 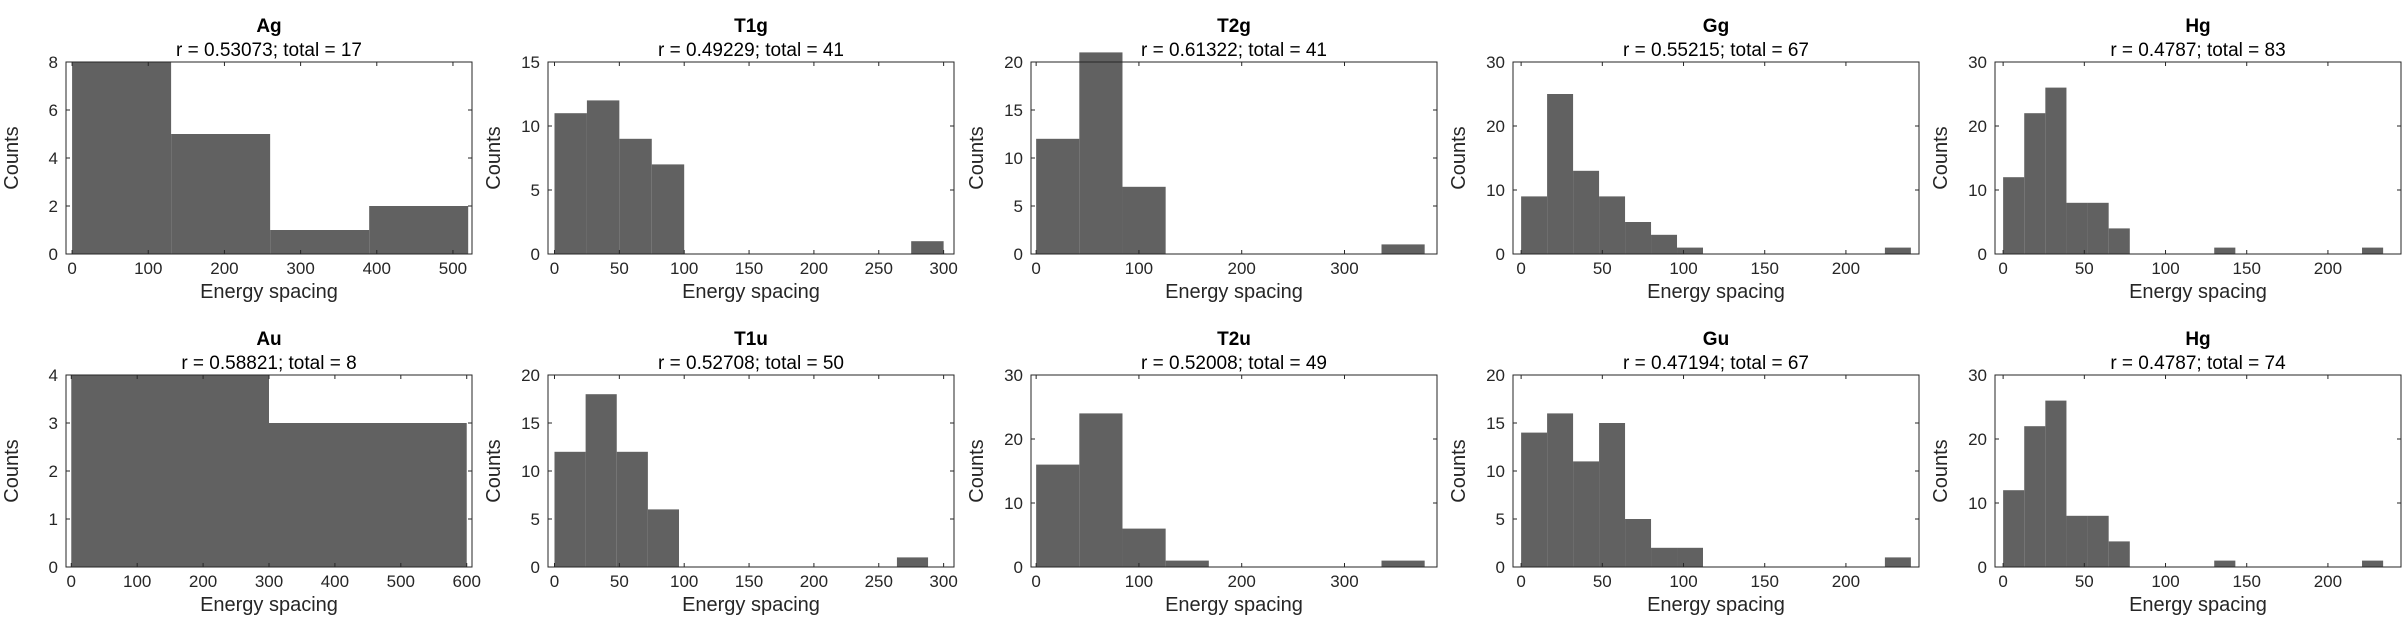 I want to click on chart-title: Gu, so click(x=1716, y=339).